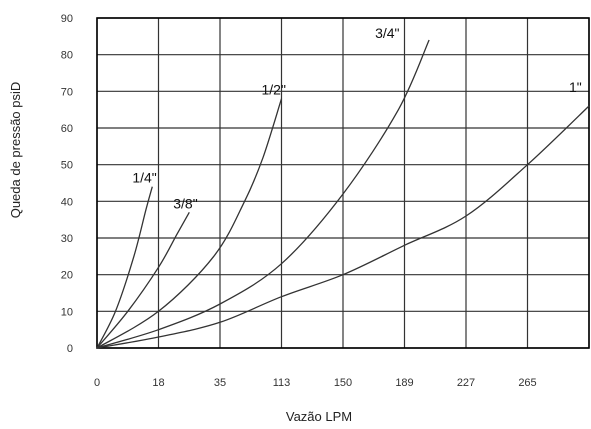 This screenshot has height=429, width=591. What do you see at coordinates (97, 383) in the screenshot?
I see `x-tick-label: 0` at bounding box center [97, 383].